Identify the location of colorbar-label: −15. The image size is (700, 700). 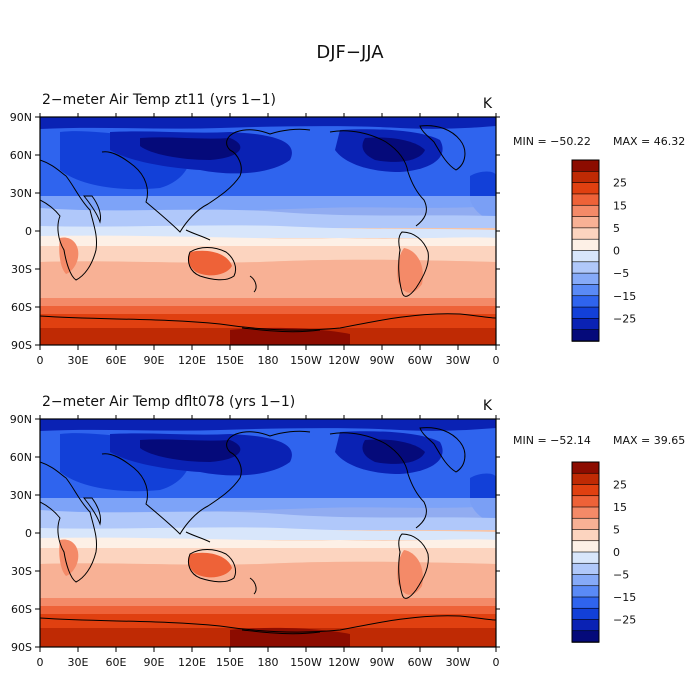
(624, 597).